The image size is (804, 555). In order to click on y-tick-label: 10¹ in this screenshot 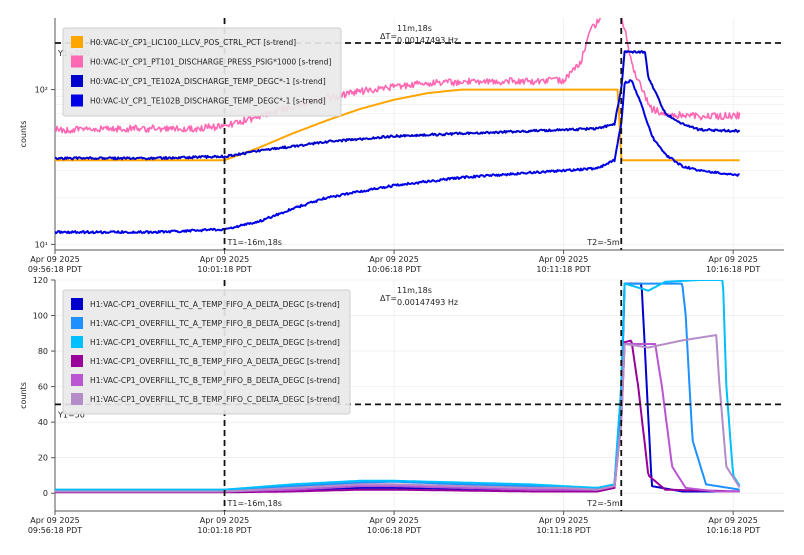, I will do `click(41, 244)`.